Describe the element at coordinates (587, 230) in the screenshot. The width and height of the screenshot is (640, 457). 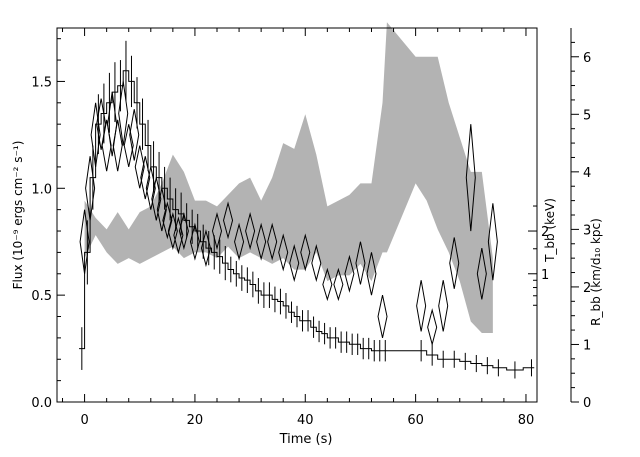
I see `radius-tick-label: 3` at that location.